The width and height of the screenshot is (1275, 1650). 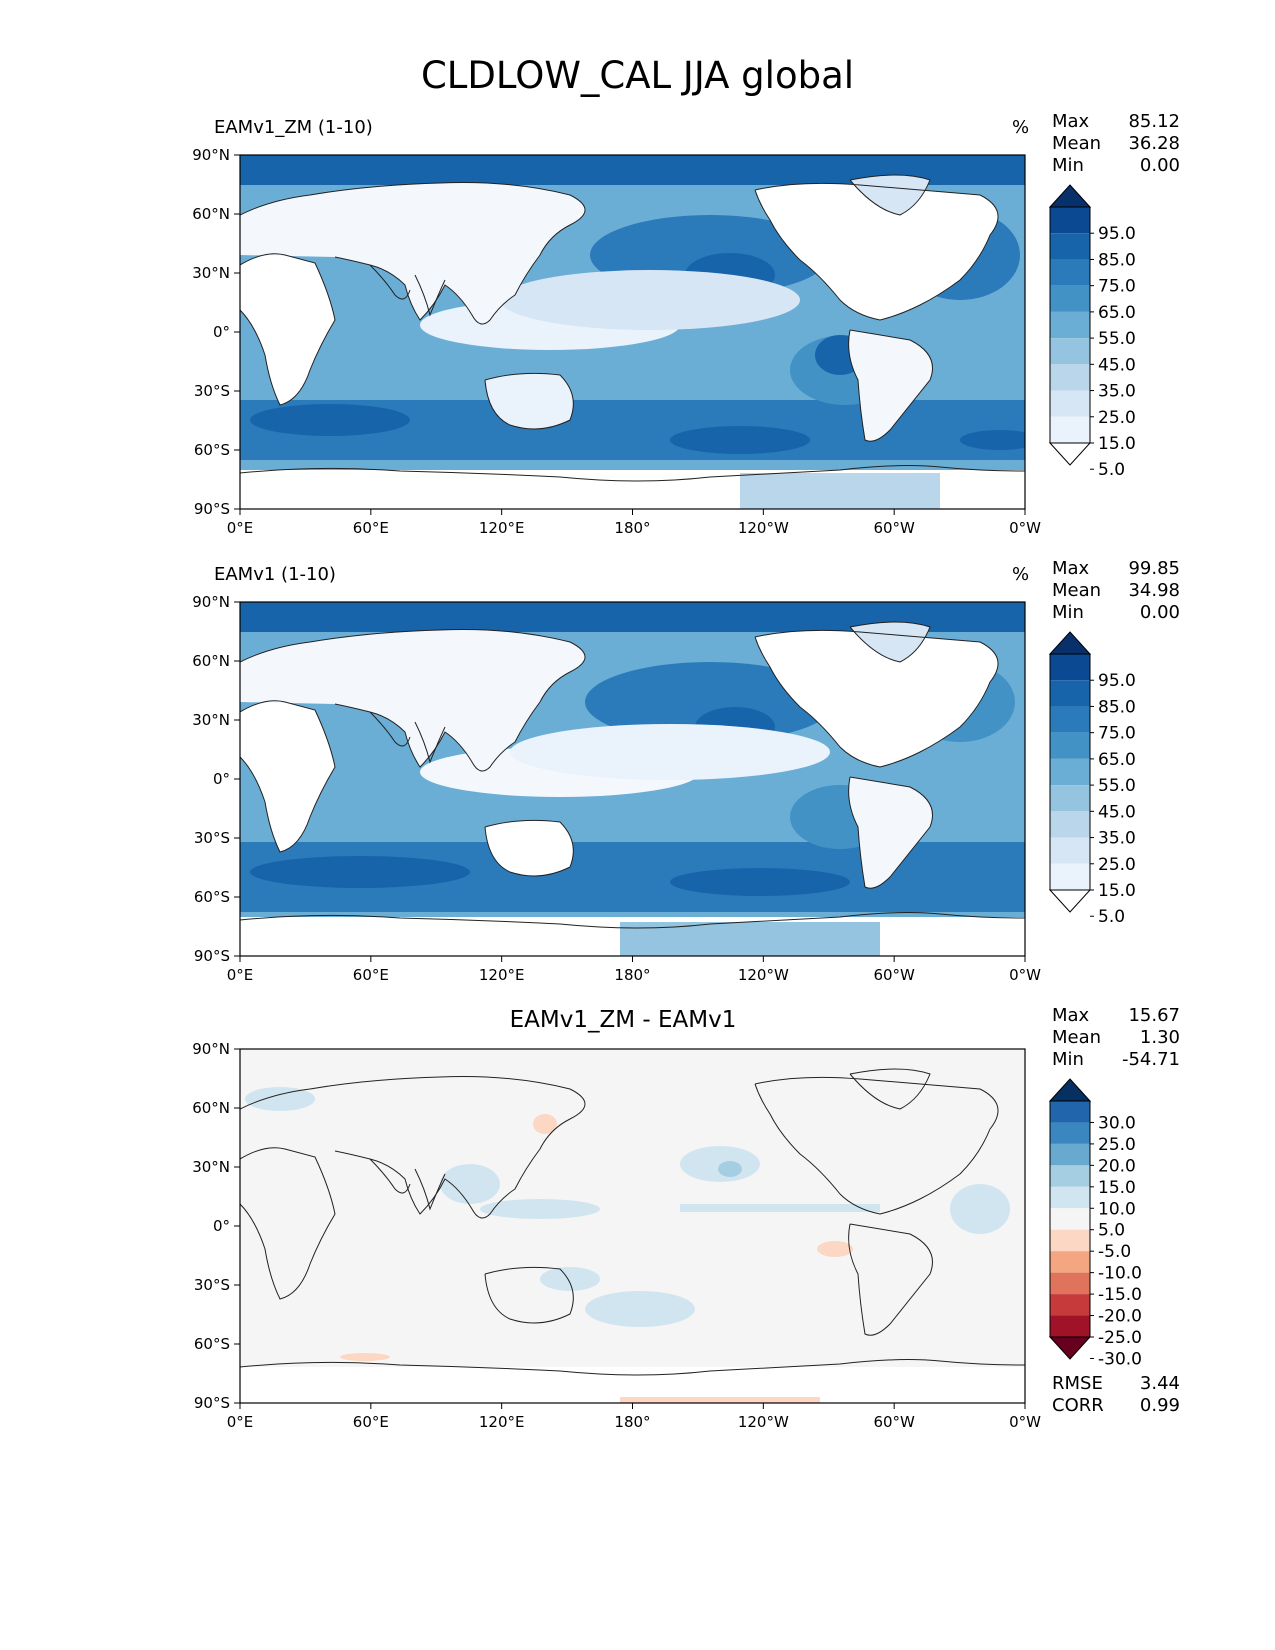 What do you see at coordinates (1070, 1090) in the screenshot?
I see `colorbar-extend-max` at bounding box center [1070, 1090].